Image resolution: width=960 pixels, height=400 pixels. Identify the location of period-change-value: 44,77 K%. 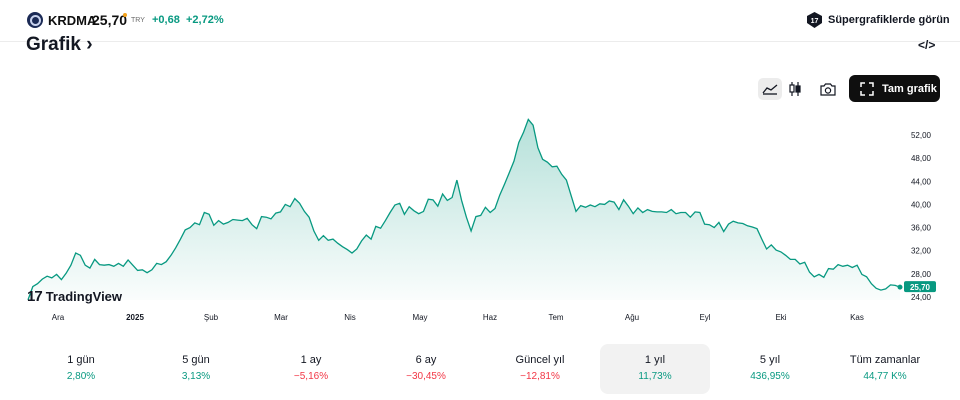
(885, 376).